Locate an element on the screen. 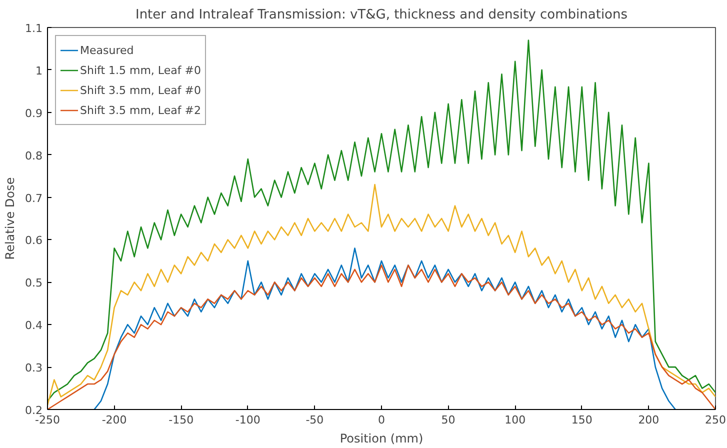  y-tick-label: 0.6 is located at coordinates (34, 241).